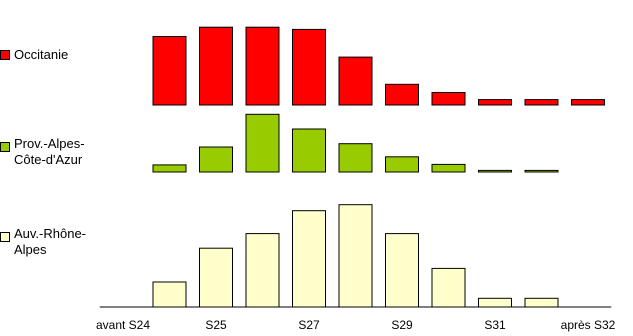 The image size is (633, 336). What do you see at coordinates (5, 54) in the screenshot?
I see `legend-swatch-occitanie` at bounding box center [5, 54].